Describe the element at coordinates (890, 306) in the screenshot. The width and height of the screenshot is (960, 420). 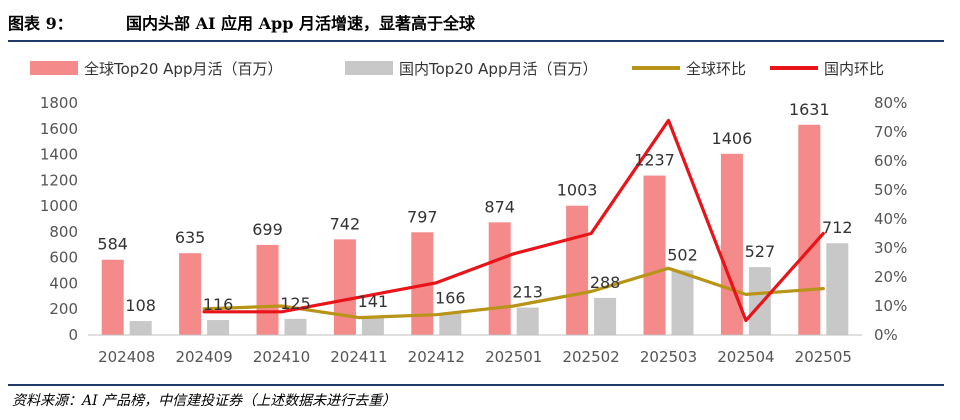
I see `right-tick-label: 10%` at that location.